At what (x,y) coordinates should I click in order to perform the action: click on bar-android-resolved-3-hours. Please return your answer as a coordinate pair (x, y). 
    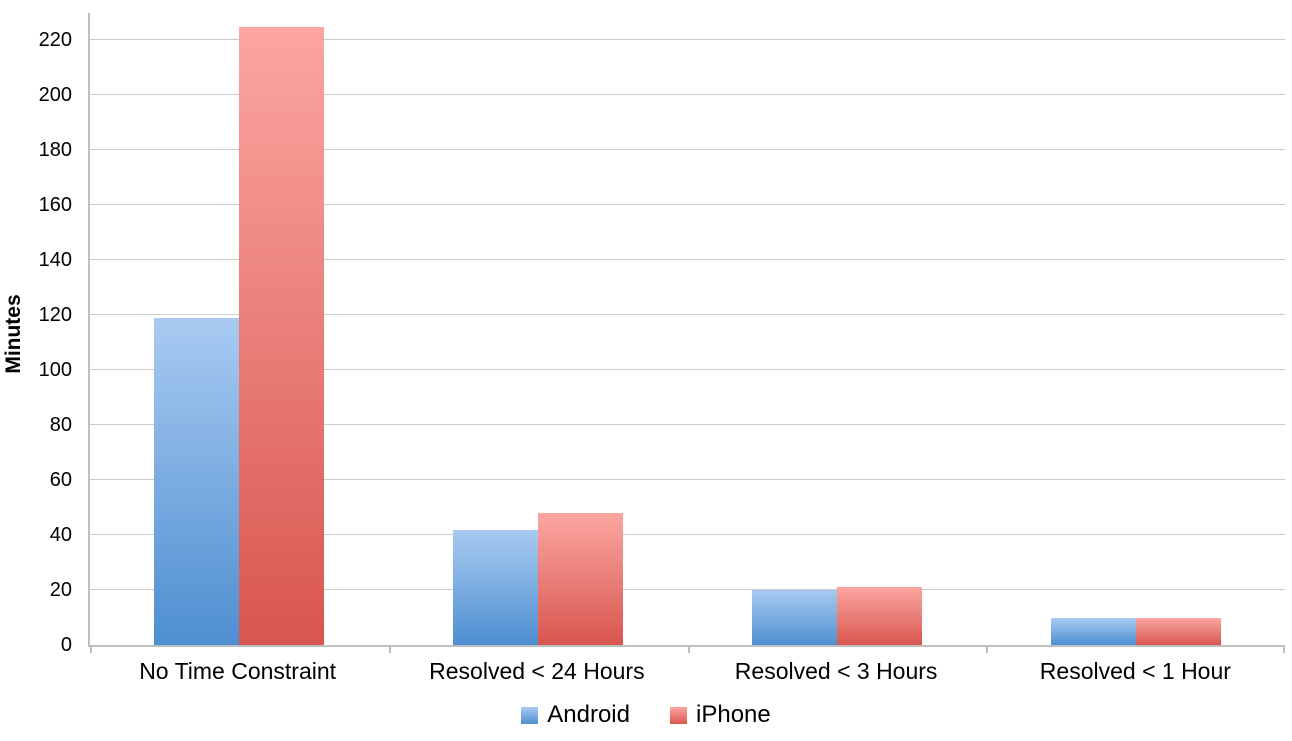
    Looking at the image, I should click on (794, 617).